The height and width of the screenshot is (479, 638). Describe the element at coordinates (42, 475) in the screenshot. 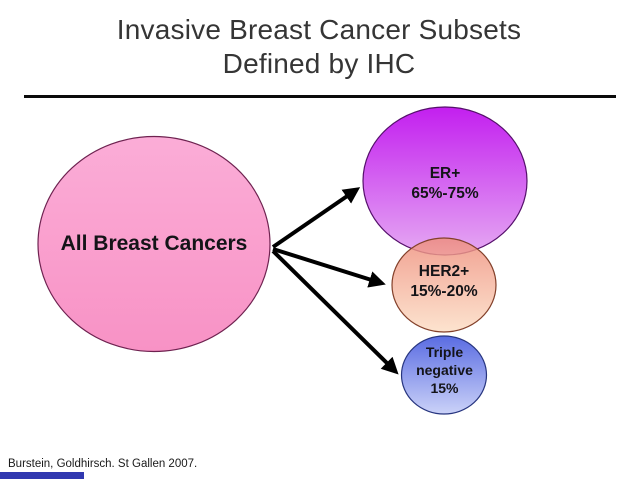

I see `footer-accent-bar` at that location.